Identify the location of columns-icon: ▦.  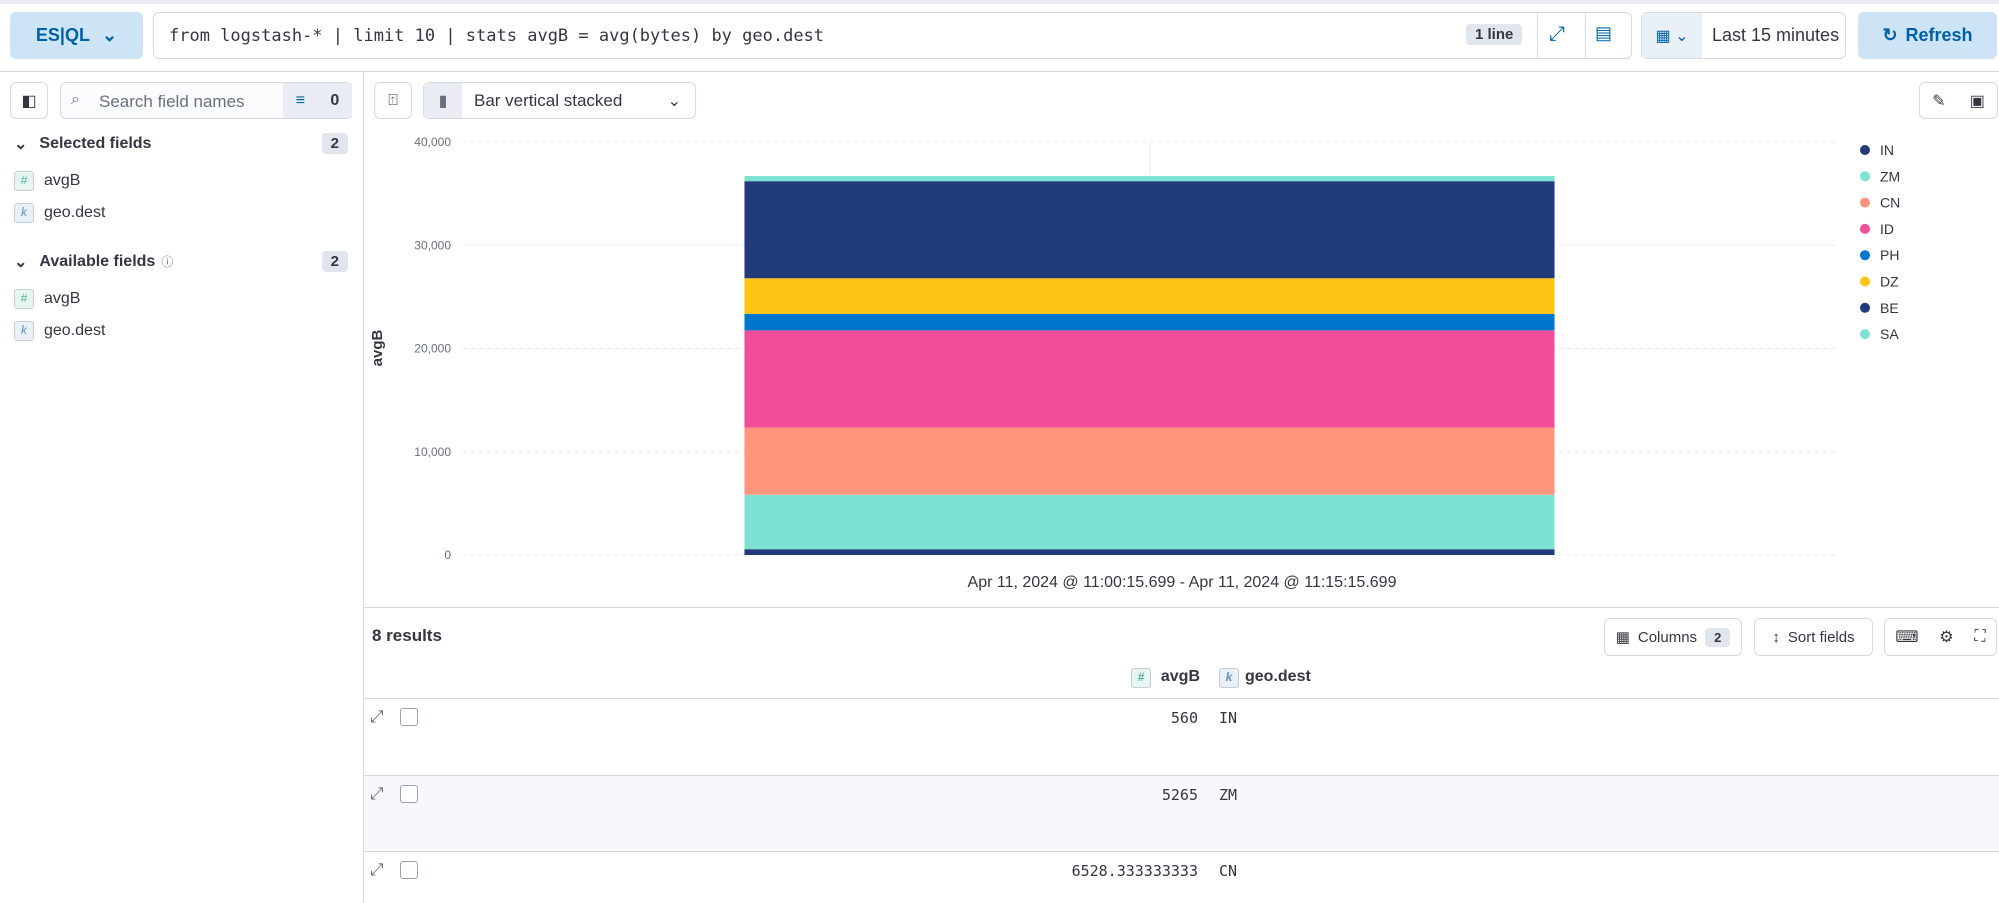
(1622, 637).